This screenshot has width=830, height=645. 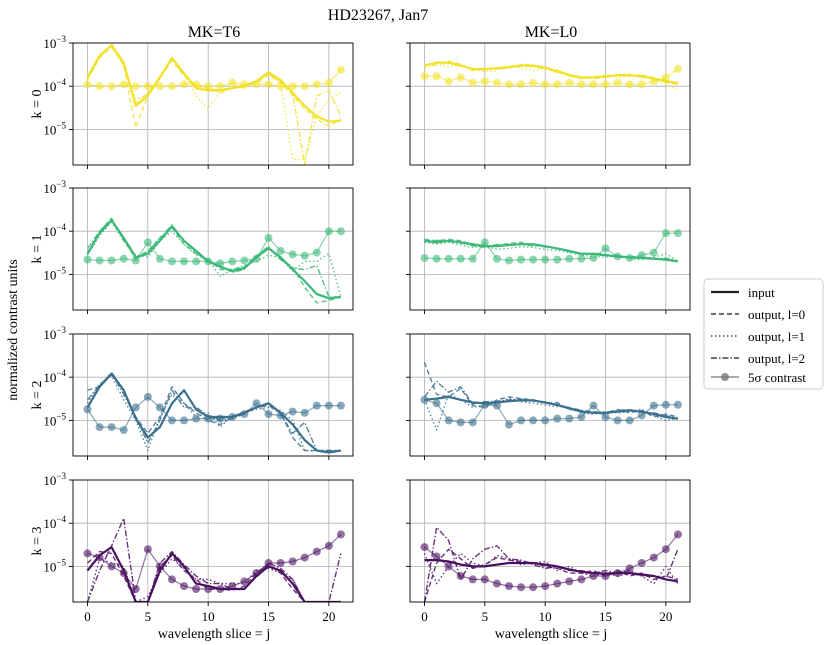 What do you see at coordinates (485, 616) in the screenshot?
I see `x-tick-label: 5` at bounding box center [485, 616].